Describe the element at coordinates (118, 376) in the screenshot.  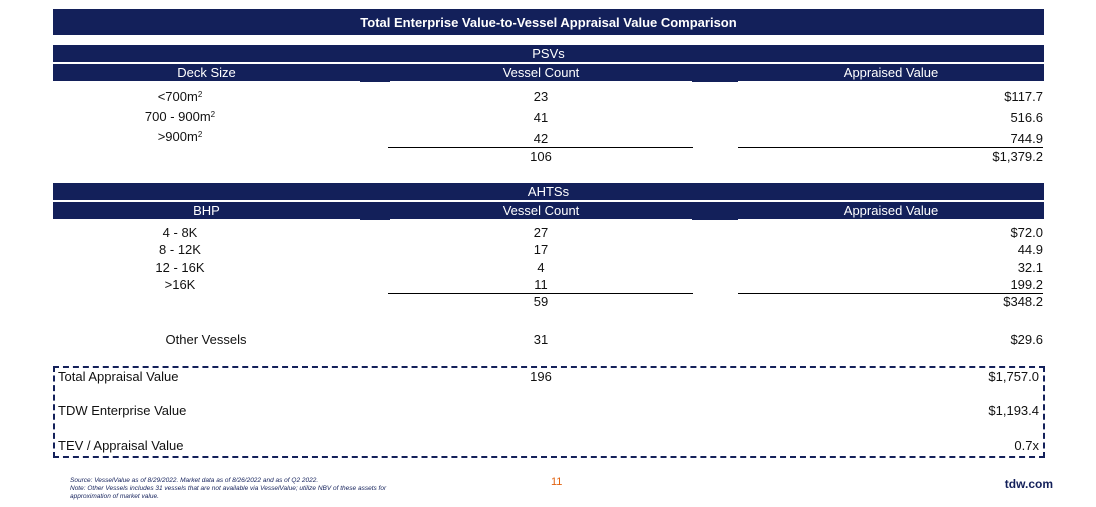
I see `total-appraisal-label: Total Appraisal Value` at that location.